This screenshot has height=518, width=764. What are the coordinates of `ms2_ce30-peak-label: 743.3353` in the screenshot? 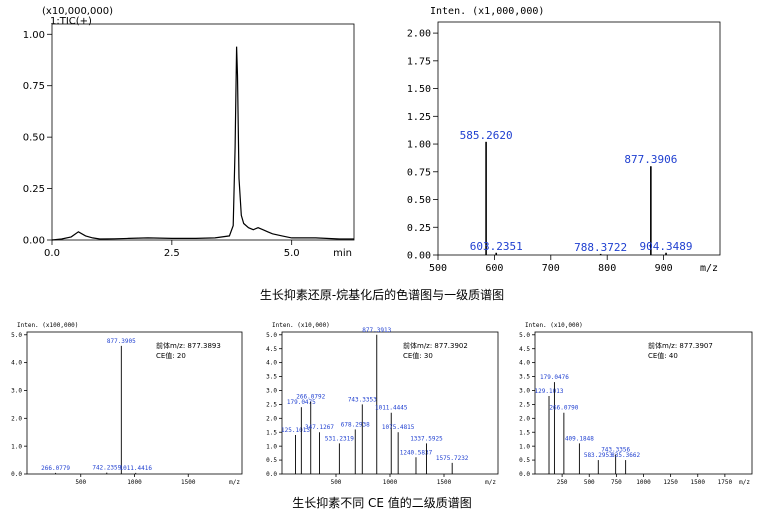 It's located at (362, 399).